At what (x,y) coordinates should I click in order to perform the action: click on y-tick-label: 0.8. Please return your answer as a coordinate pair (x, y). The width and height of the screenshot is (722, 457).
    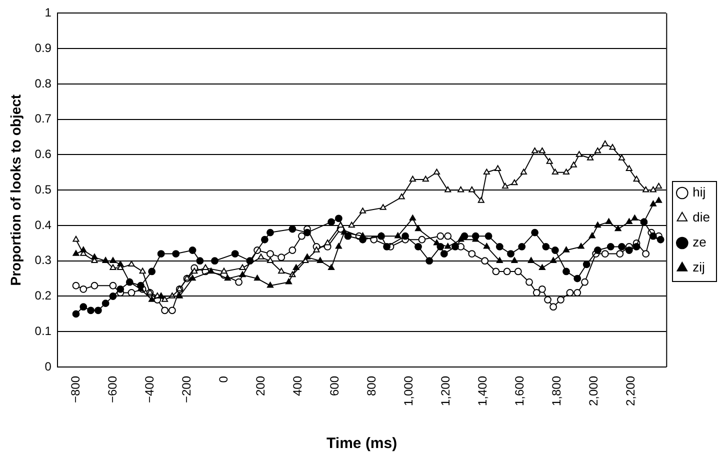
    Looking at the image, I should click on (43, 83).